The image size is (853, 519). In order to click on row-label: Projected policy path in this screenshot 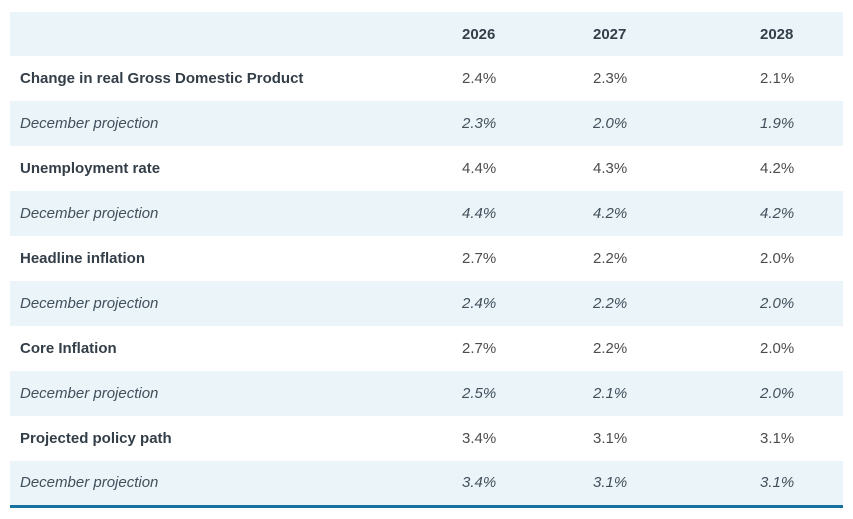, I will do `click(96, 438)`.